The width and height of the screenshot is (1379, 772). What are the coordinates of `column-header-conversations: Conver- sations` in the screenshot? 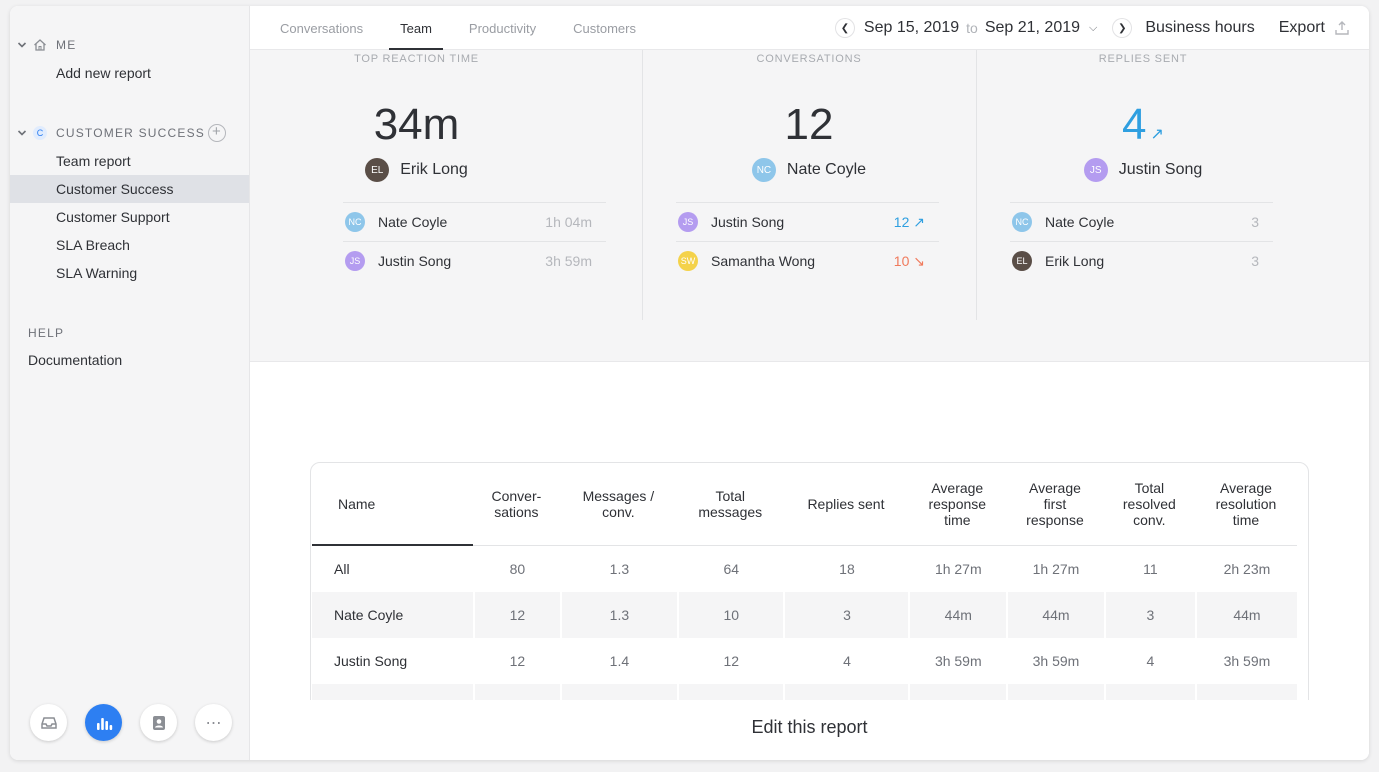 It's located at (516, 504).